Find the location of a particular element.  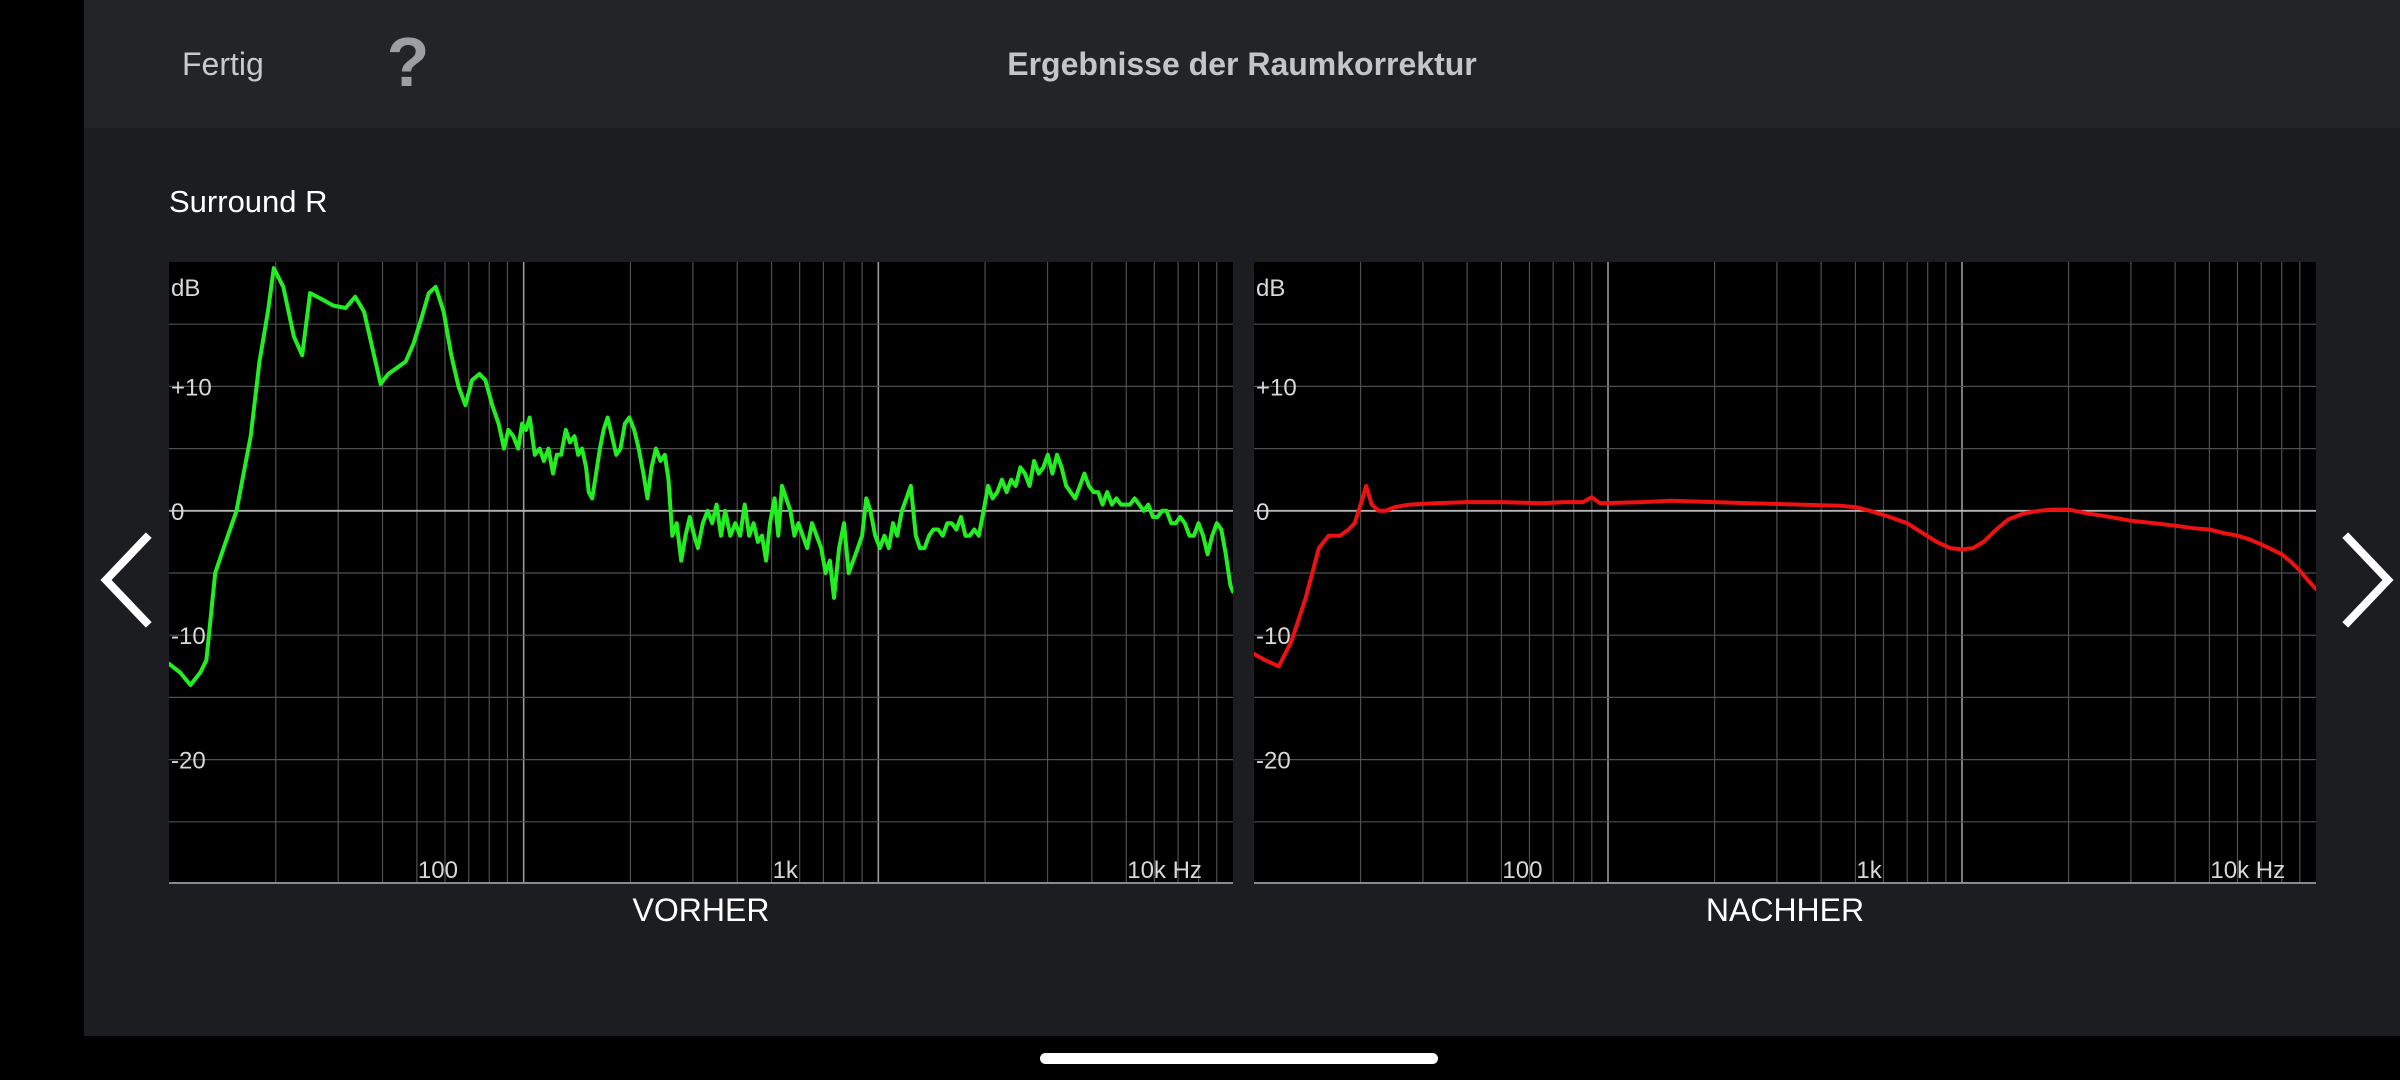

after-chart-caption: NACHHER is located at coordinates (1785, 910).